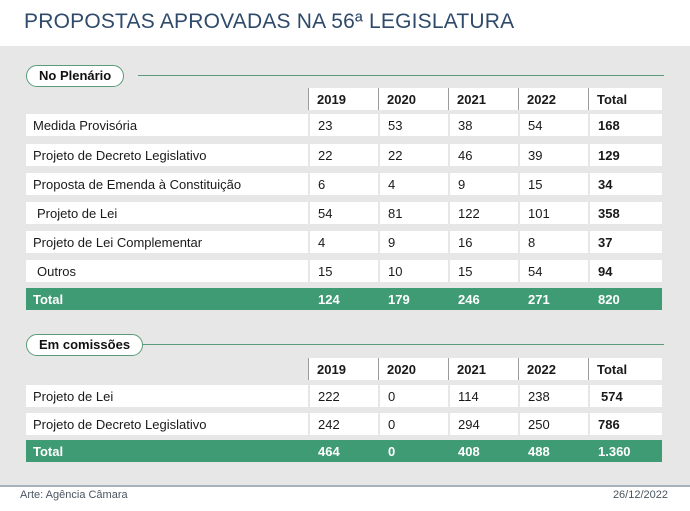  What do you see at coordinates (483, 424) in the screenshot?
I see `cell-2021: 294` at bounding box center [483, 424].